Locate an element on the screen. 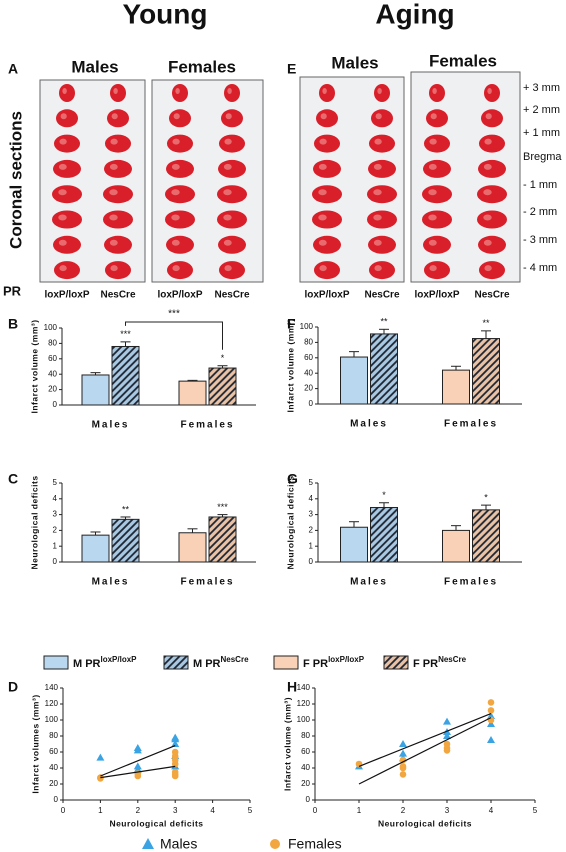 The height and width of the screenshot is (852, 566). legend-label: M PRloxP/loxP is located at coordinates (105, 662).